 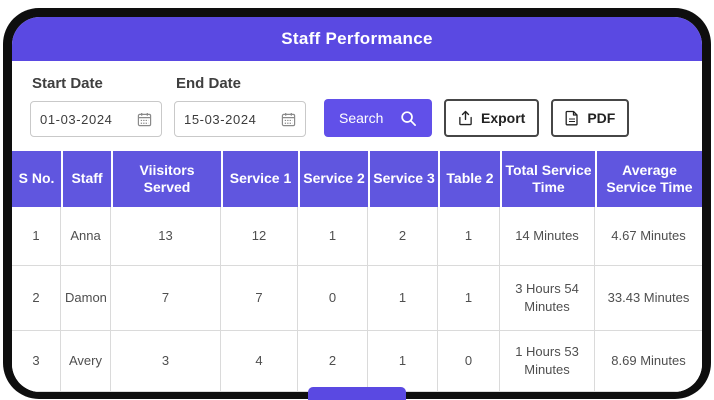 What do you see at coordinates (333, 179) in the screenshot?
I see `column-header: Service 2` at bounding box center [333, 179].